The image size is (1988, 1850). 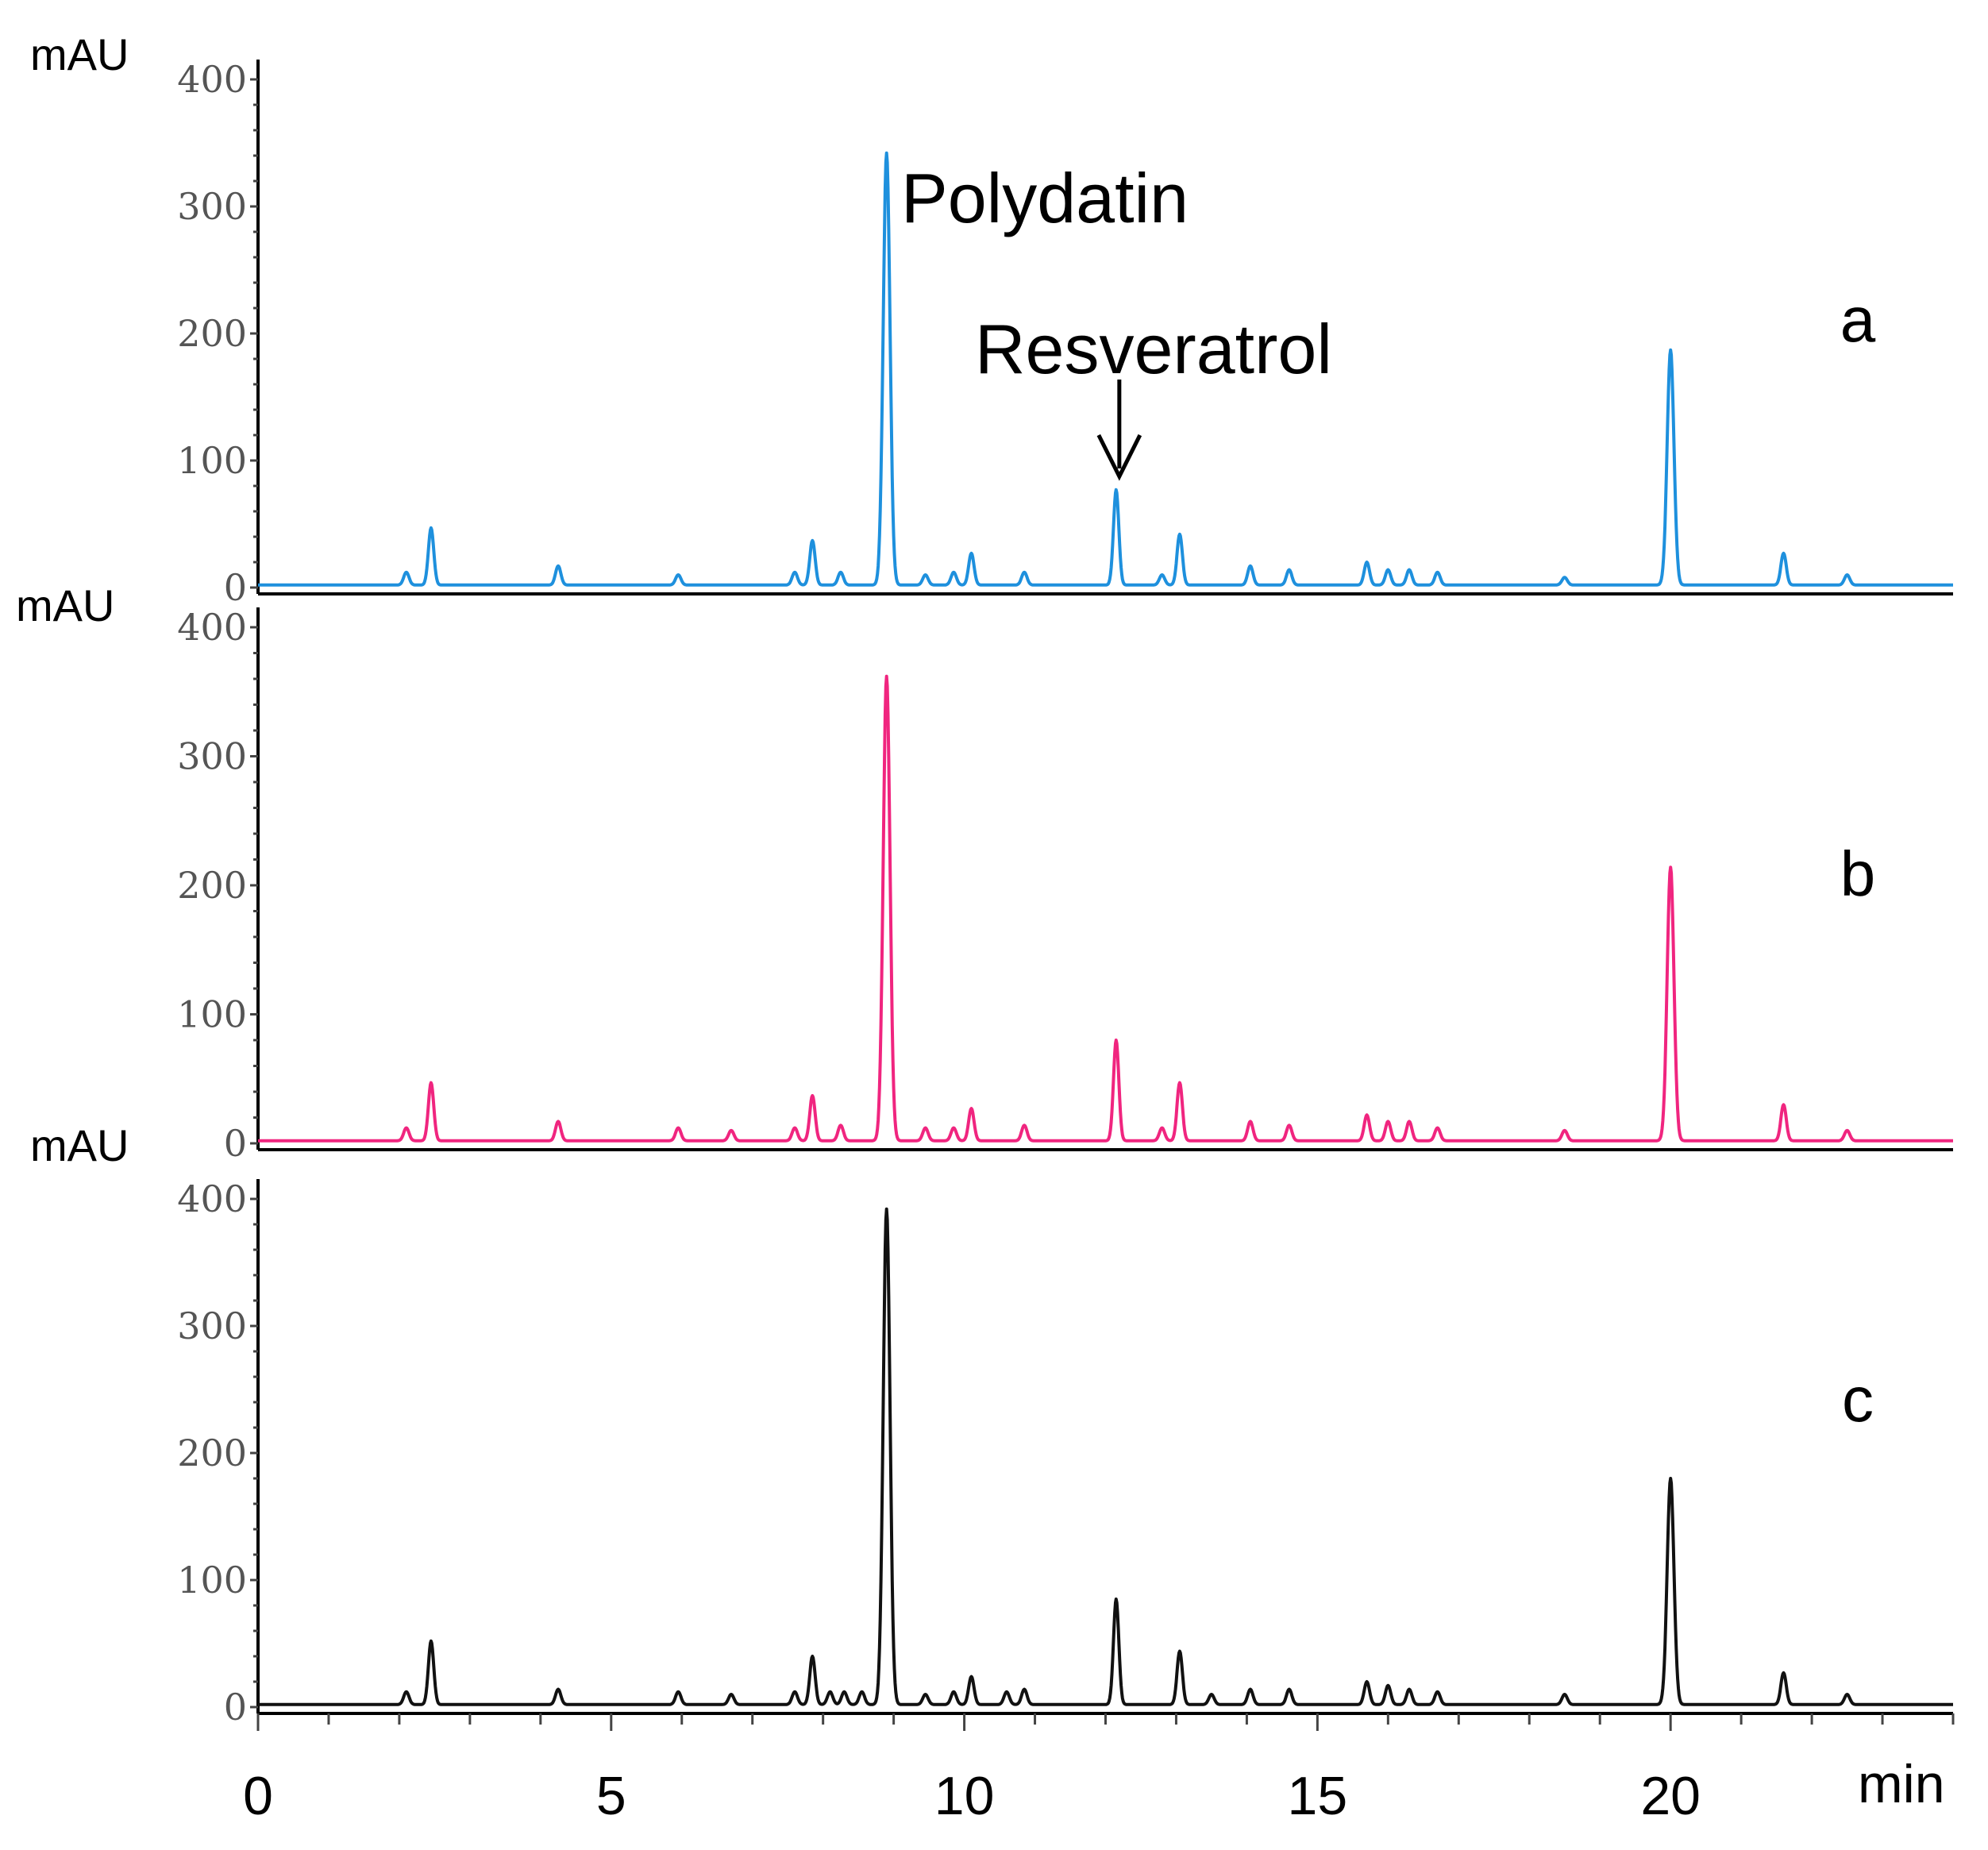 I want to click on x-tick-label-10: 10, so click(x=964, y=1796).